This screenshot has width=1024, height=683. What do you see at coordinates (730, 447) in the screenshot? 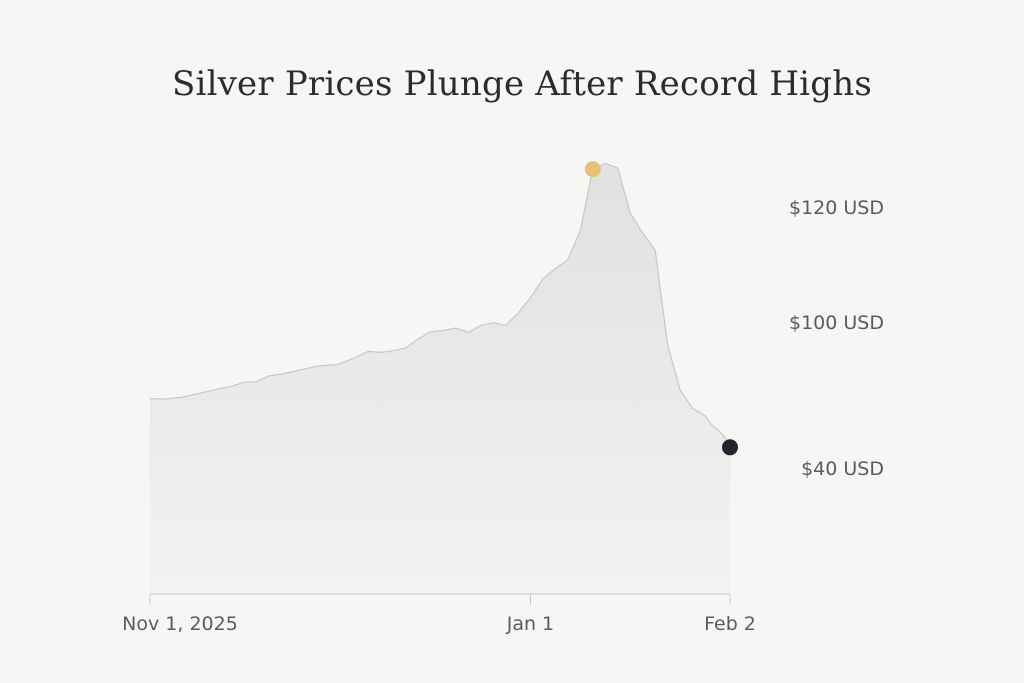
I see `latest-marker` at bounding box center [730, 447].